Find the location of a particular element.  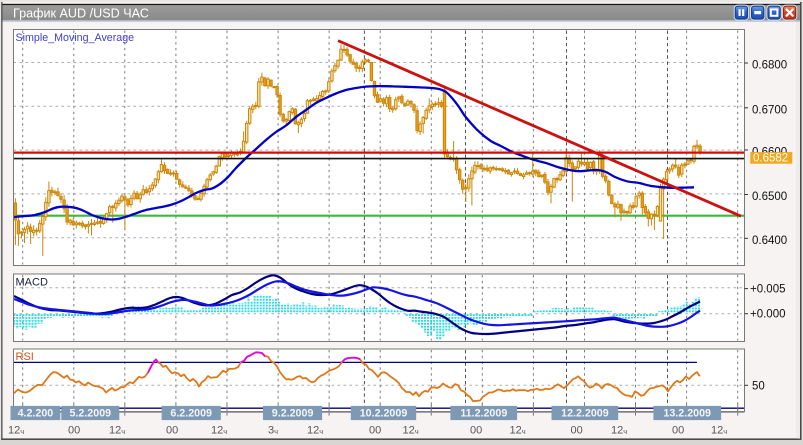

svg-text: Simple_Moving_Average is located at coordinates (75, 38).